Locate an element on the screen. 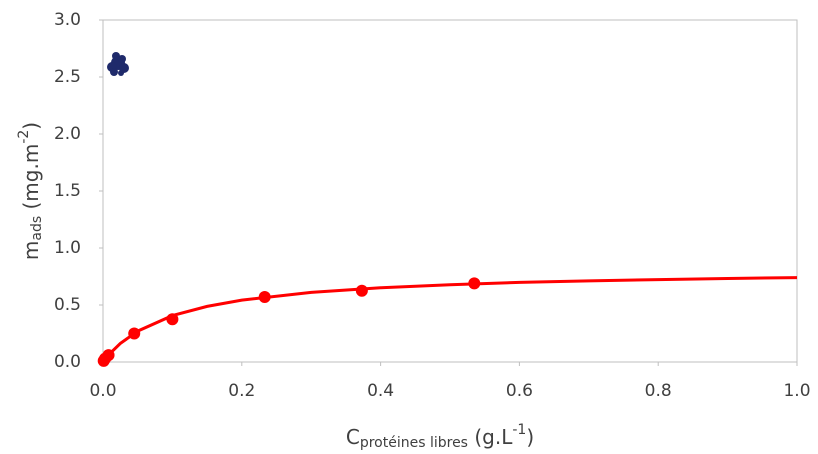 This screenshot has width=818, height=454. y-tick-label: 2.0 is located at coordinates (67, 134).